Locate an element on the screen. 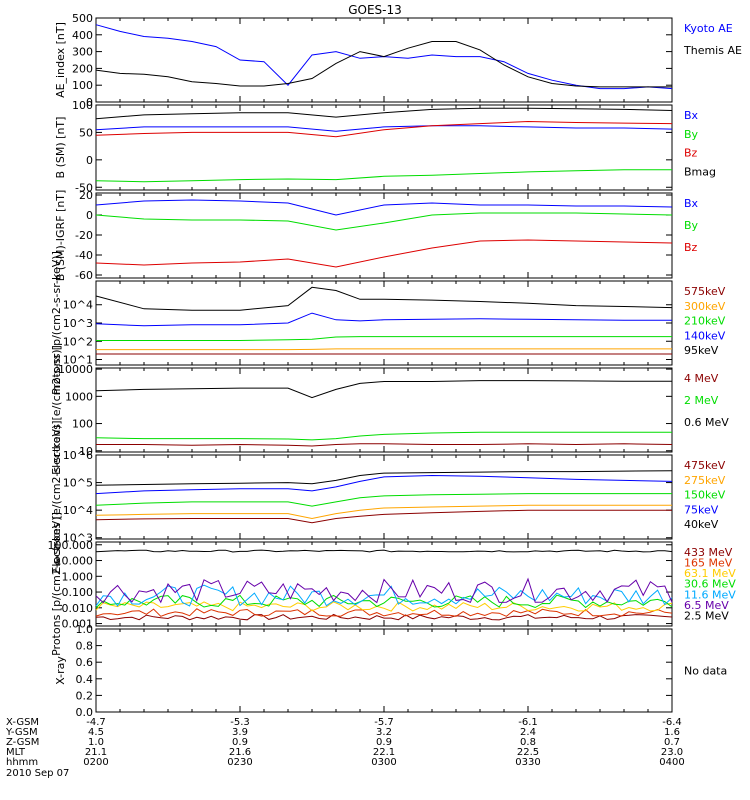 Image resolution: width=750 pixels, height=800 pixels. series-line-275kev is located at coordinates (383, 512).